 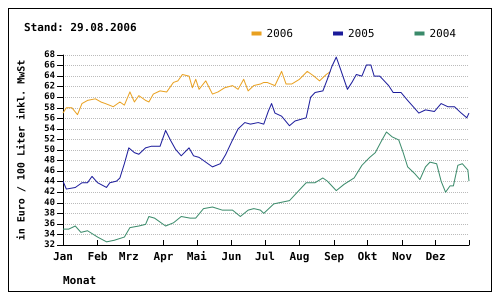 I want to click on x-axis-title: Monat, so click(x=79, y=280).